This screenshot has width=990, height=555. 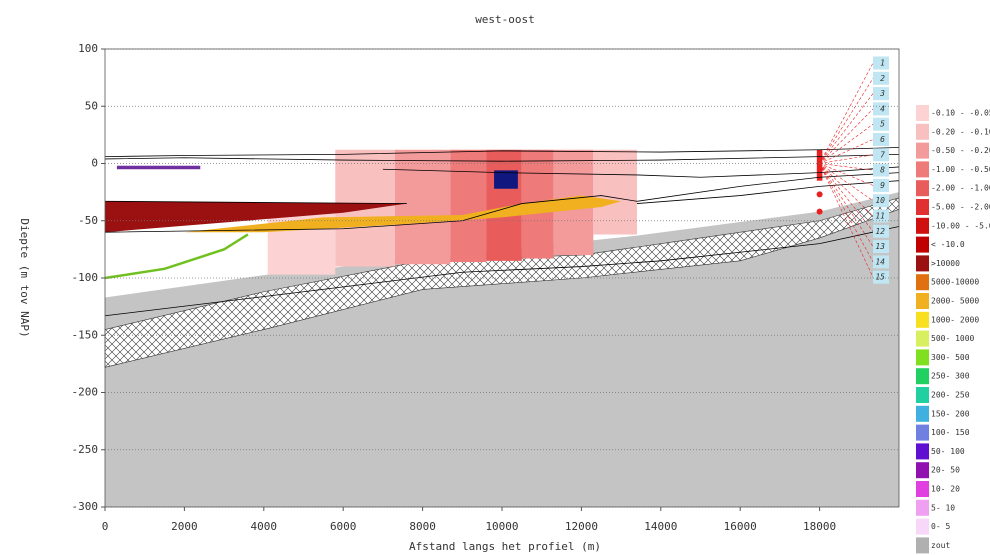 What do you see at coordinates (85, 277) in the screenshot?
I see `y-tick-label: -100` at bounding box center [85, 277].